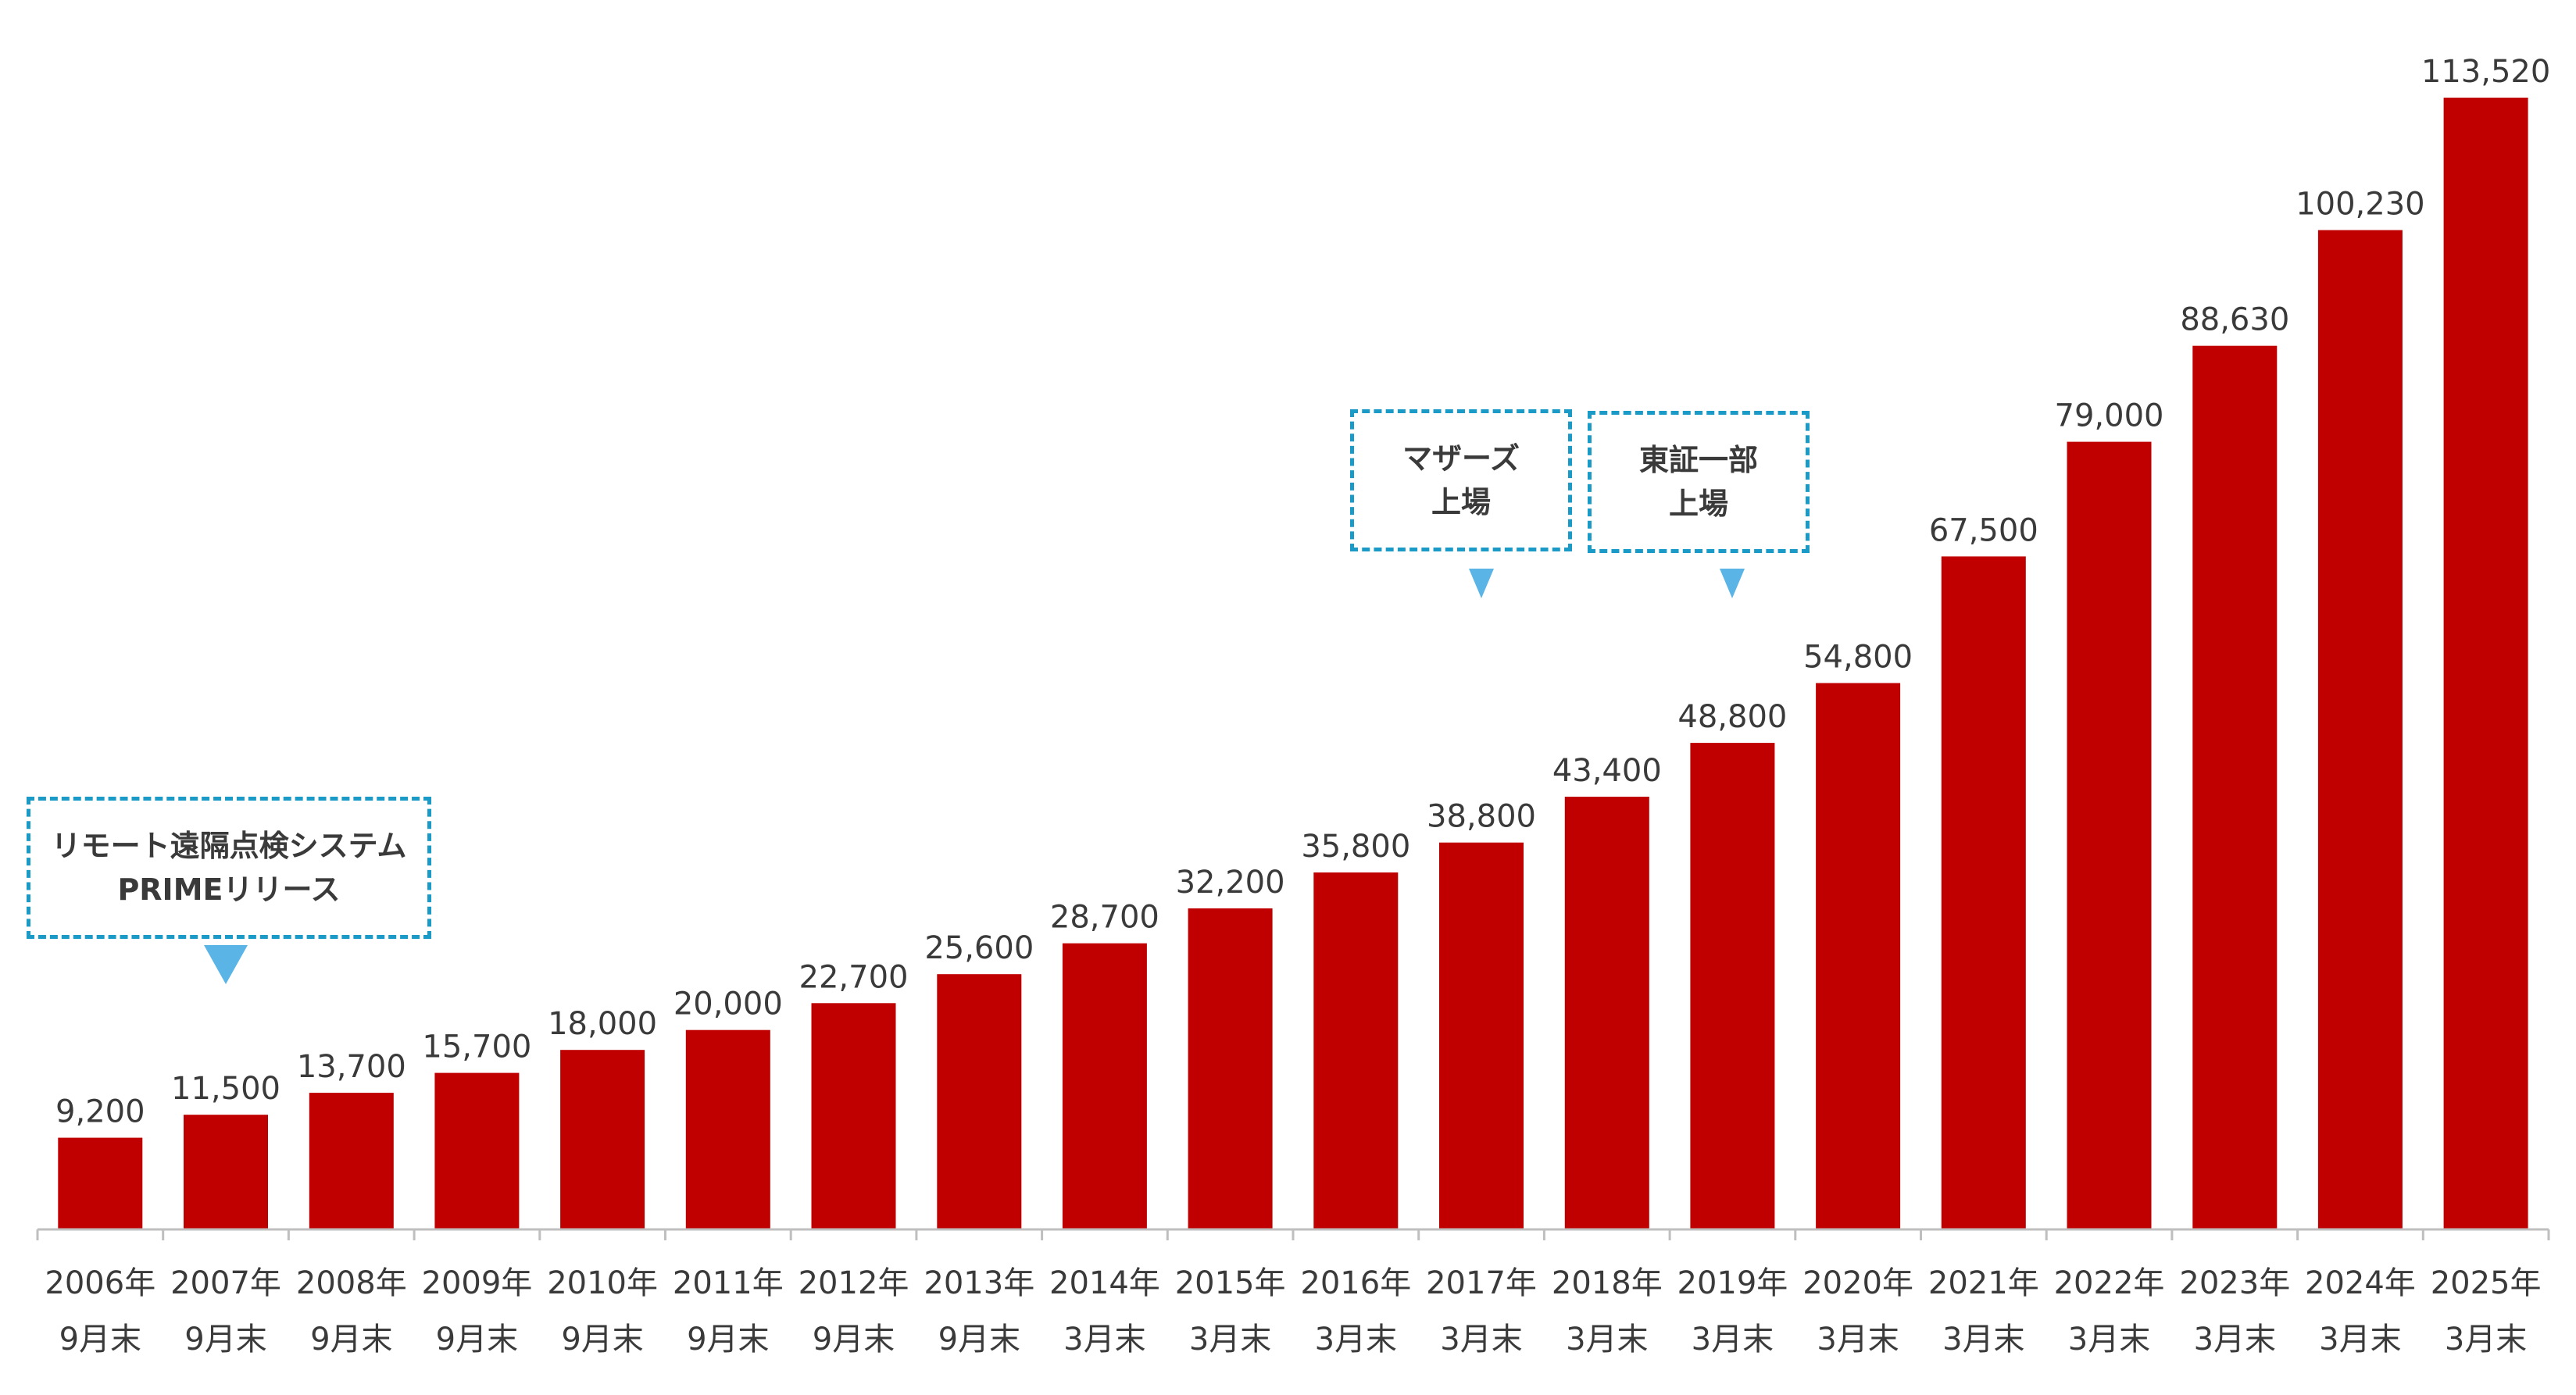 The width and height of the screenshot is (2576, 1395). Describe the element at coordinates (1699, 482) in the screenshot. I see `annotation-tse-first-section-listing: 東証一部 上場` at that location.